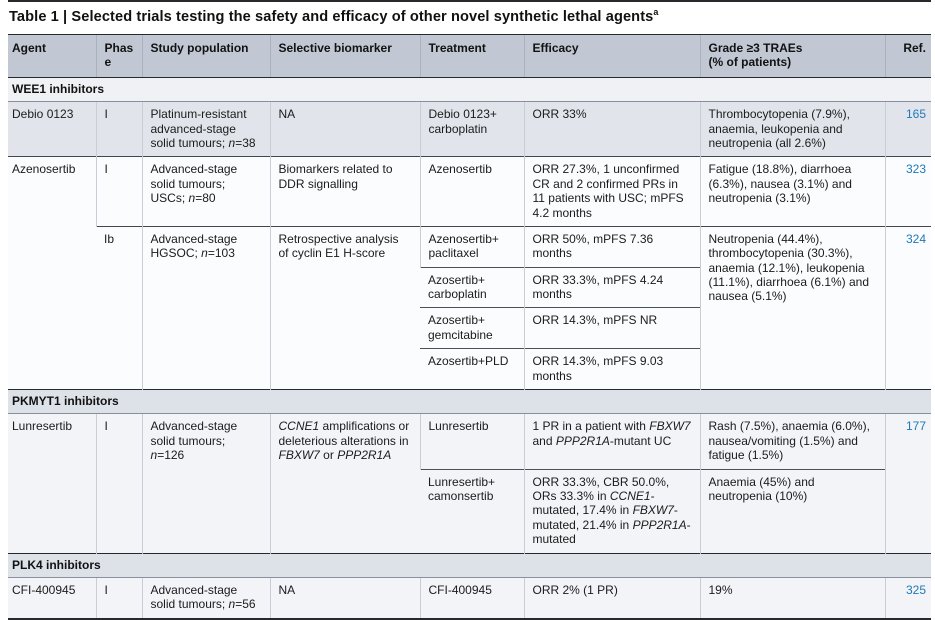 This screenshot has height=620, width=935. What do you see at coordinates (119, 307) in the screenshot?
I see `cell-phase: Ib` at bounding box center [119, 307].